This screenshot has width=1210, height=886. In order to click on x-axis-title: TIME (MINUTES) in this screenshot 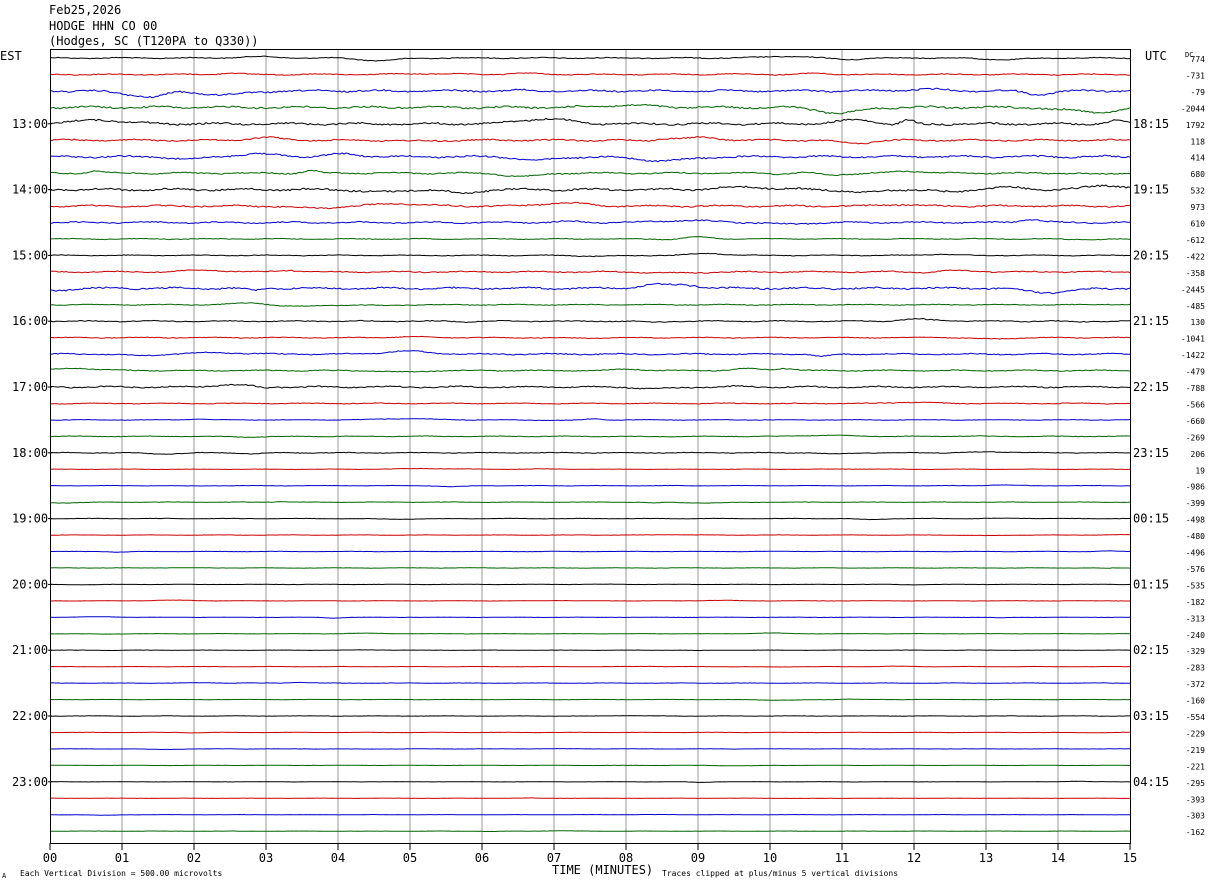, I will do `click(602, 870)`.